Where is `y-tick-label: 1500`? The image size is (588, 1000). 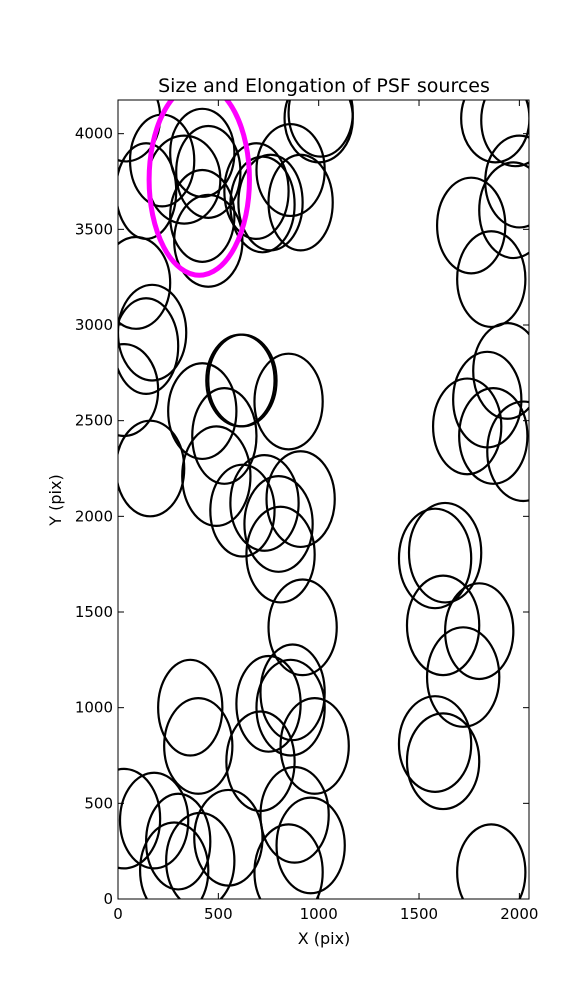 y-tick-label: 1500 is located at coordinates (94, 612).